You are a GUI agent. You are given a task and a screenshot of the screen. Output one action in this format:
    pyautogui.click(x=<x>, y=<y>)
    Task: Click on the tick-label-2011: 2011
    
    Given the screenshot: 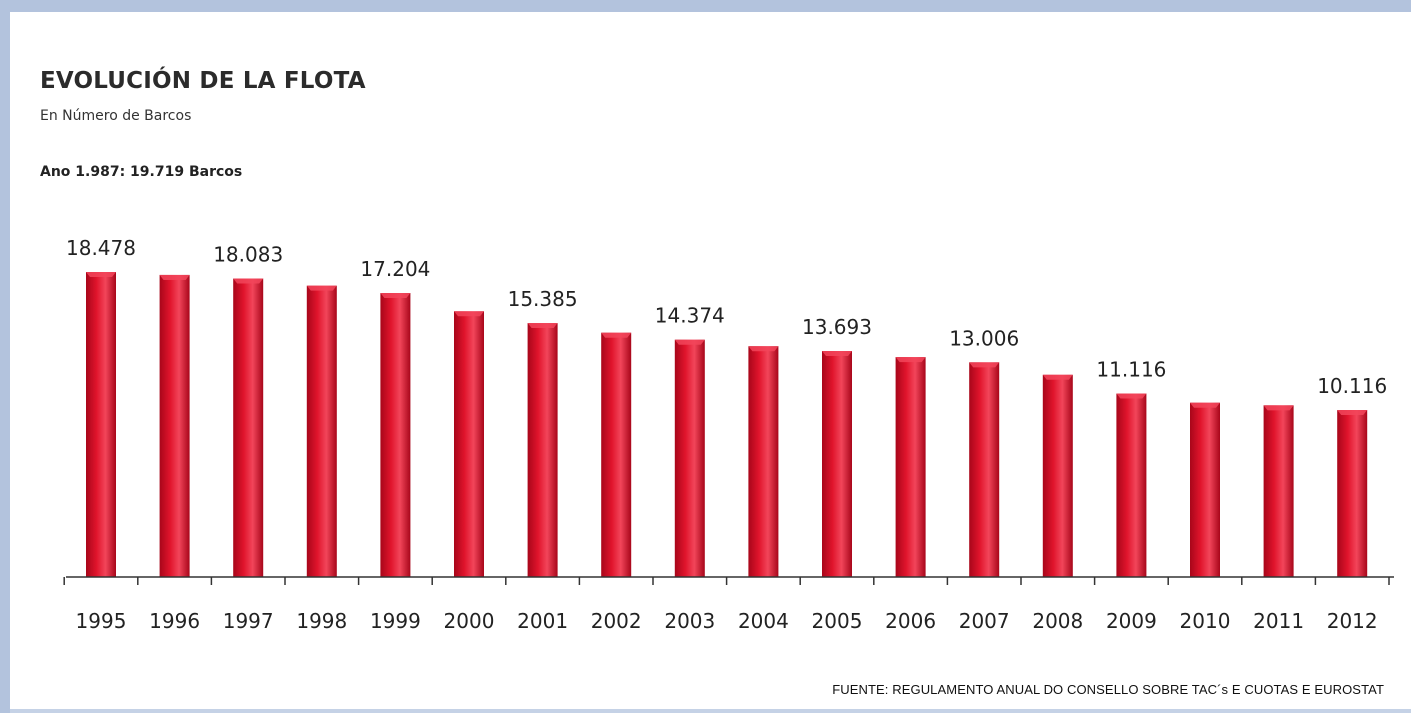 What is the action you would take?
    pyautogui.click(x=1278, y=621)
    